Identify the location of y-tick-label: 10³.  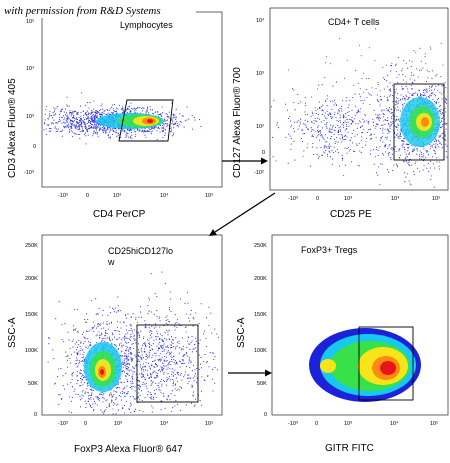
(30, 117).